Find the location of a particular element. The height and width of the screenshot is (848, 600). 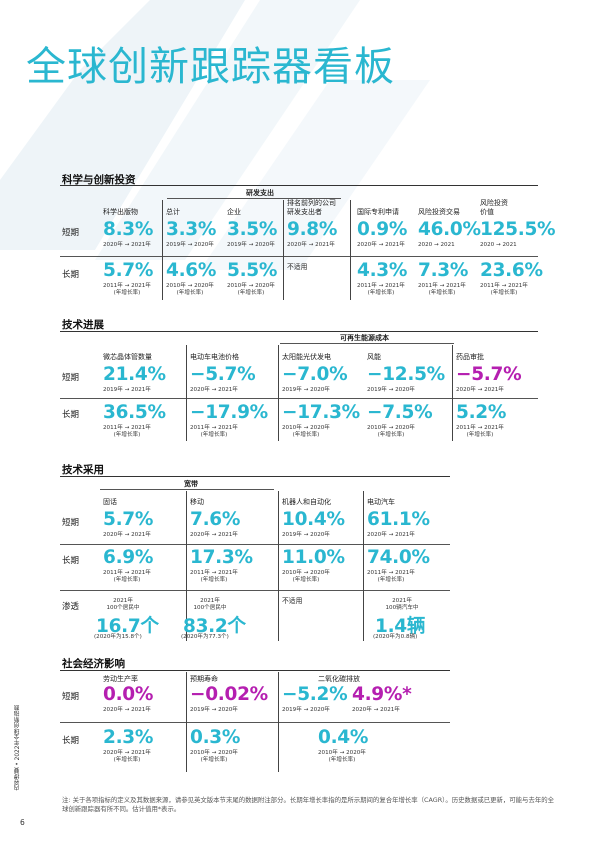

short-value: 8.3% is located at coordinates (128, 229).